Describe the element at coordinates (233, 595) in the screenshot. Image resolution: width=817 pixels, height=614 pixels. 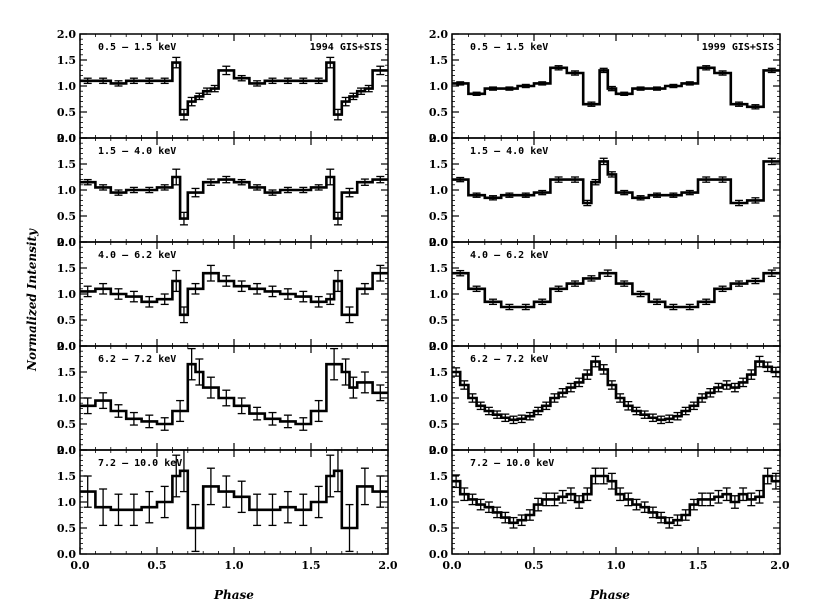
I see `x-axis-title-left: Phase` at that location.